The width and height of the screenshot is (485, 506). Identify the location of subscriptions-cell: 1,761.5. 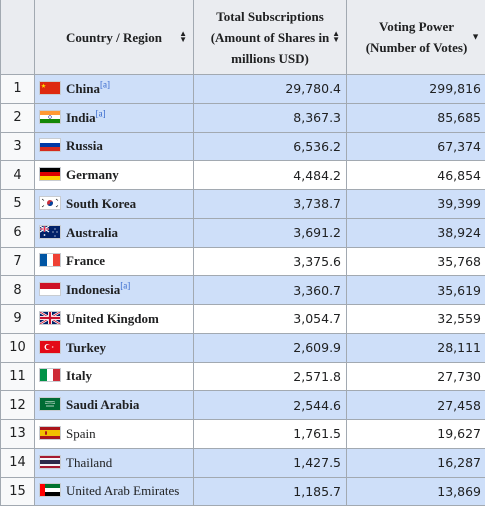
(270, 434).